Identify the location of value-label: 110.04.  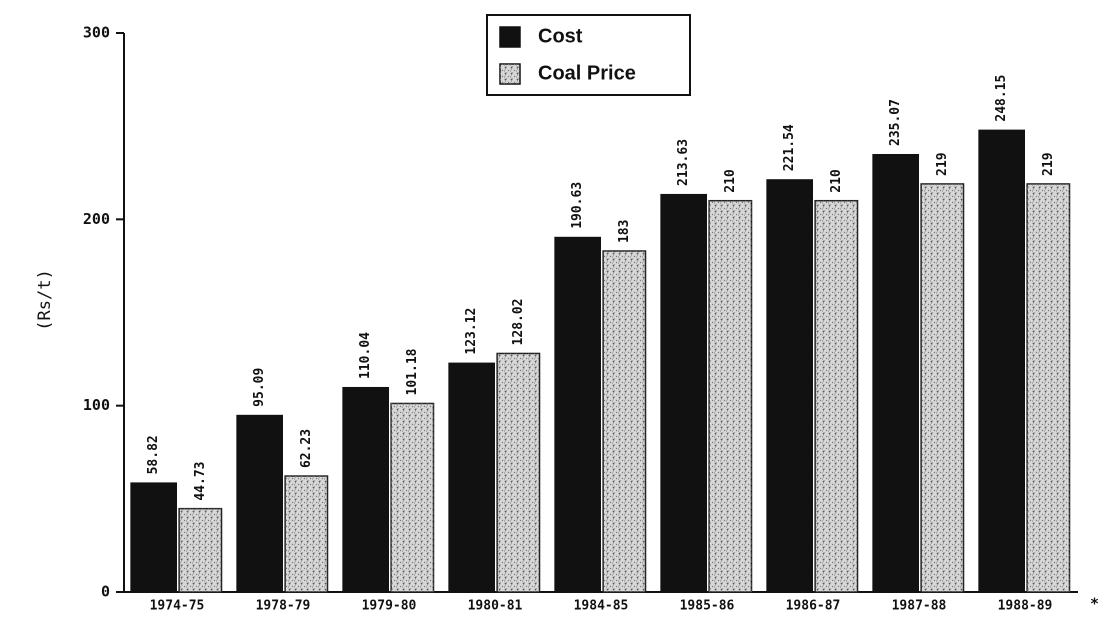
(365, 355).